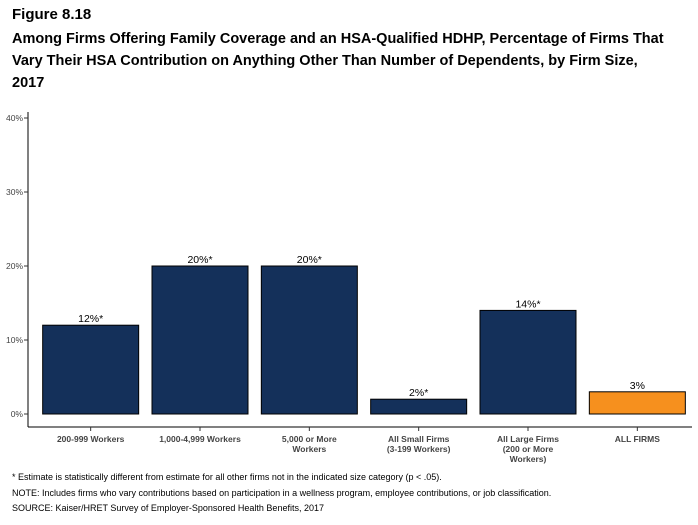 This screenshot has width=698, height=525. I want to click on x-tick-label: 200-999 Workers, so click(91, 439).